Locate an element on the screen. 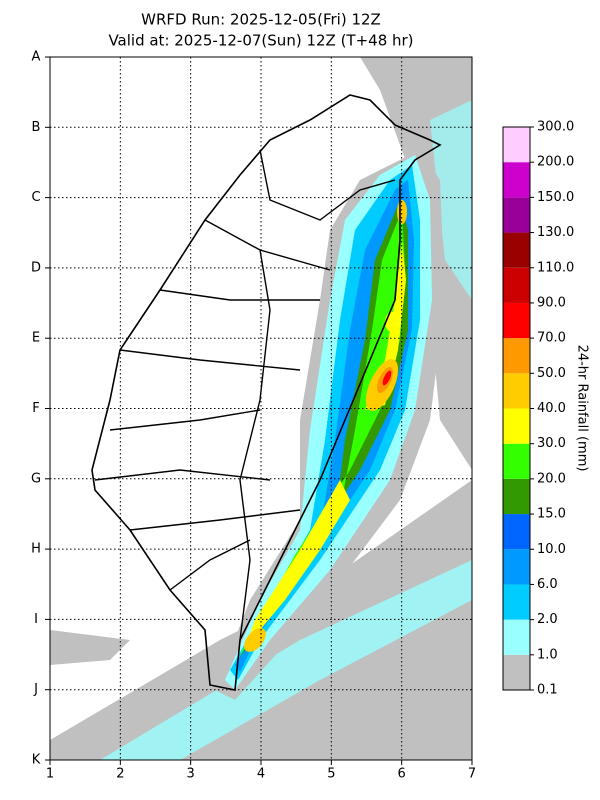 This screenshot has width=600, height=800. colorbar-label: 40.0 is located at coordinates (551, 408).